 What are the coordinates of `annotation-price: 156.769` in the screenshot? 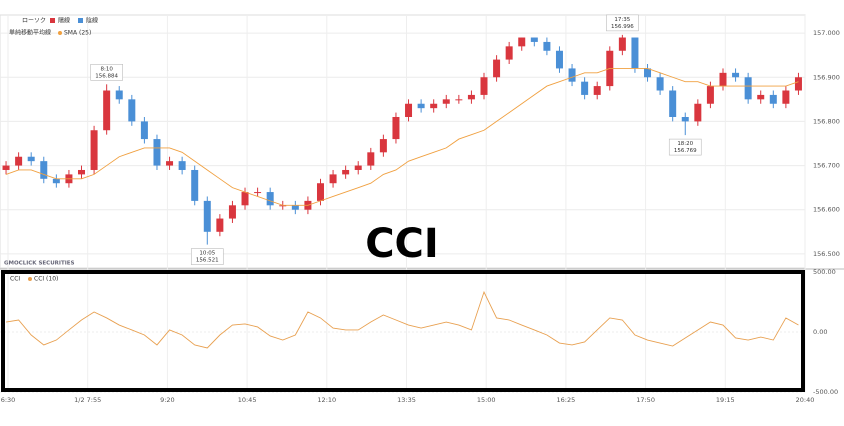 It's located at (685, 151).